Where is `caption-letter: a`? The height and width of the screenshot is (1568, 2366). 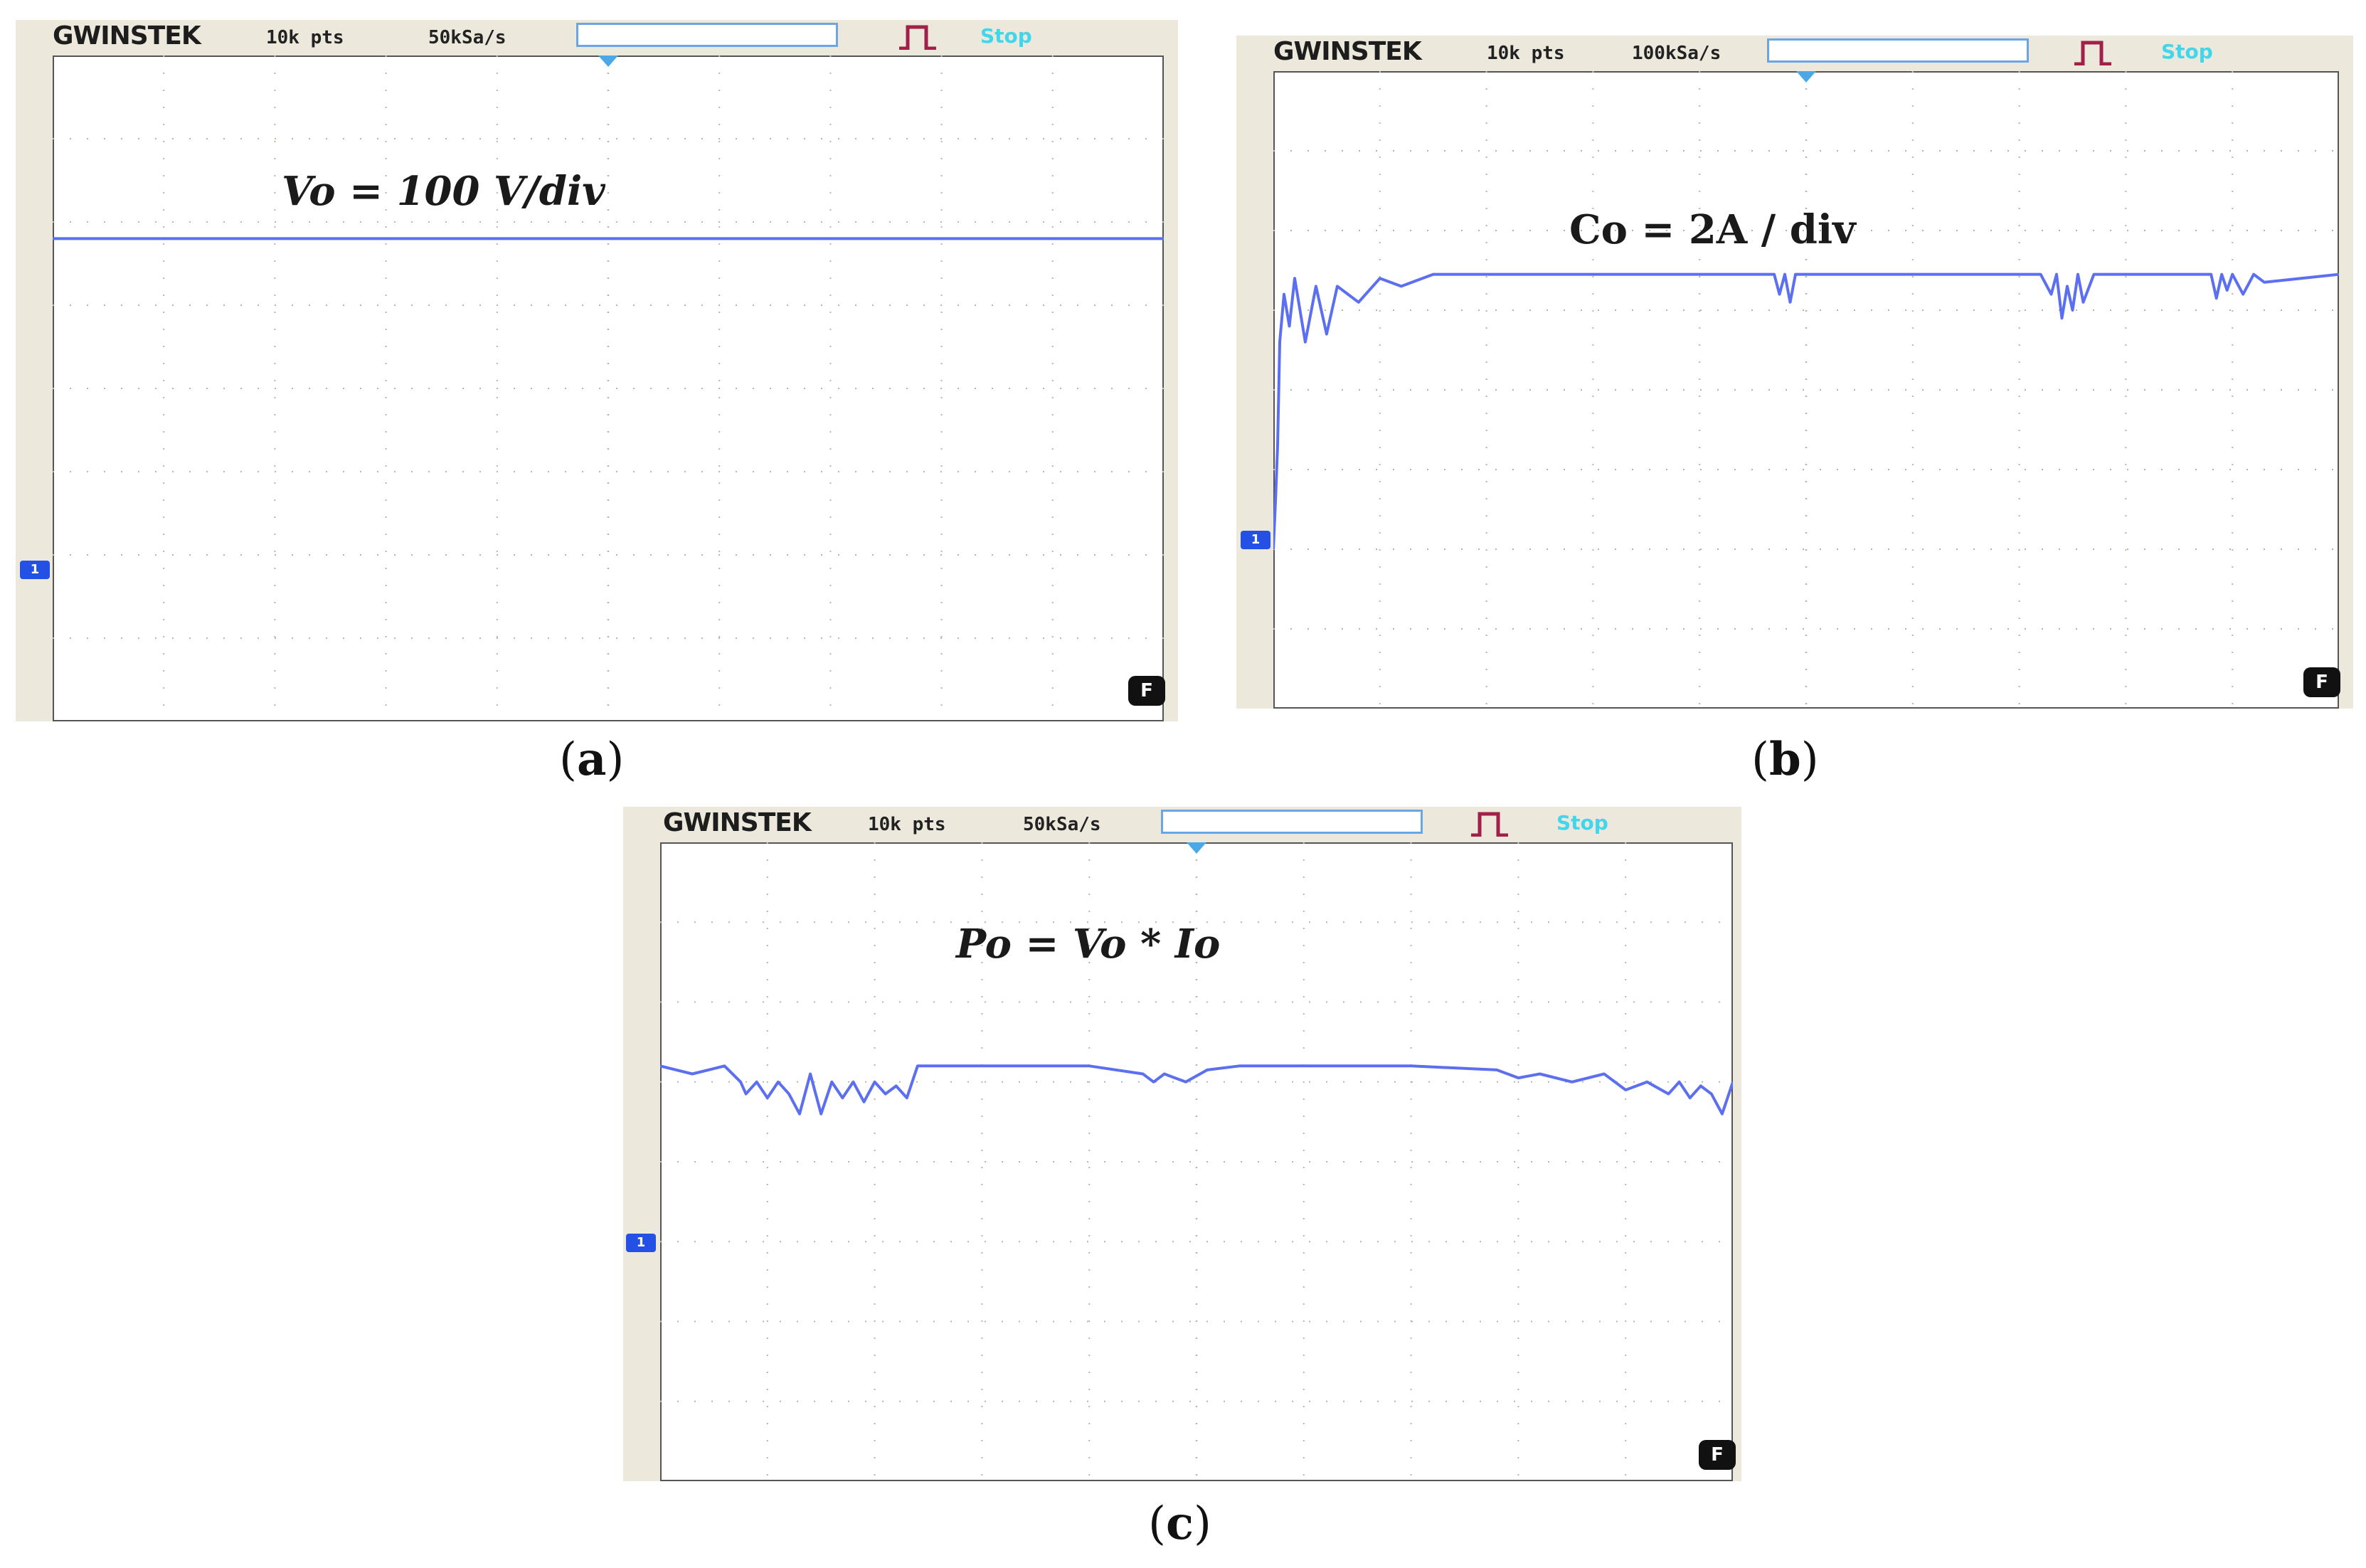 caption-letter: a is located at coordinates (591, 759).